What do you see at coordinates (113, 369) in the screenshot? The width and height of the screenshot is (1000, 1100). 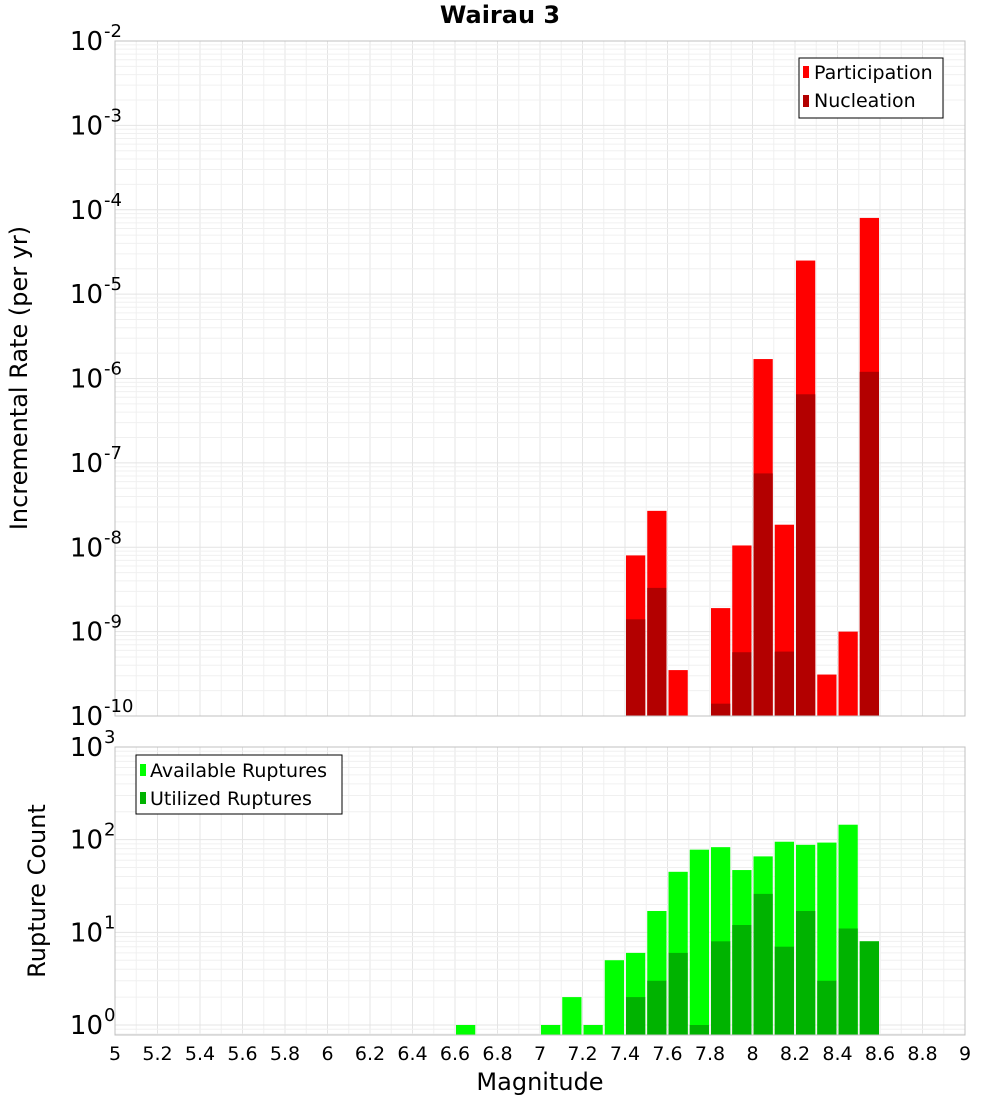 I see `top-y-tick-exponent: -6` at bounding box center [113, 369].